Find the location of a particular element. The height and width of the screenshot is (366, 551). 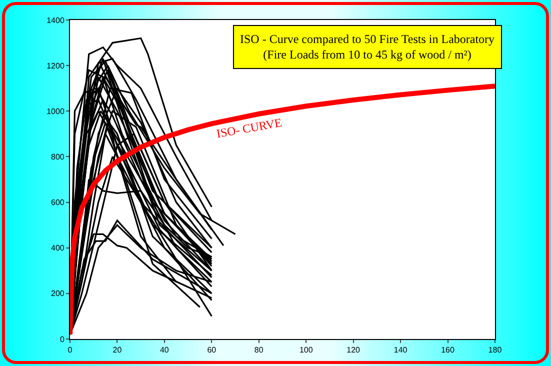

x-tick-label: 120 is located at coordinates (353, 350).